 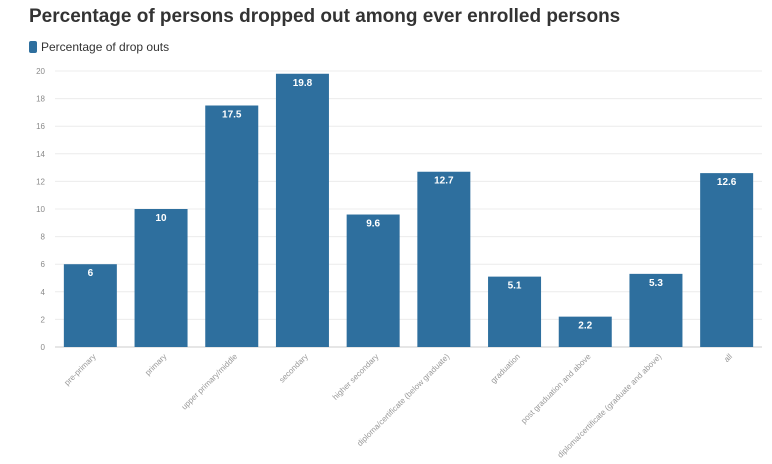 I want to click on data-label: 5.1, so click(x=515, y=286).